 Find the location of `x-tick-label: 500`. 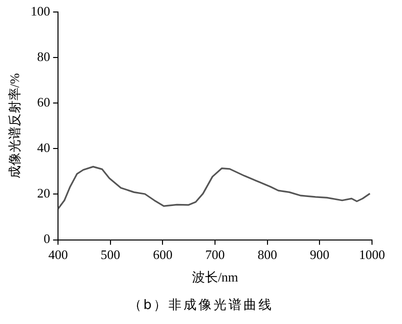

x-tick-label: 500 is located at coordinates (110, 254).